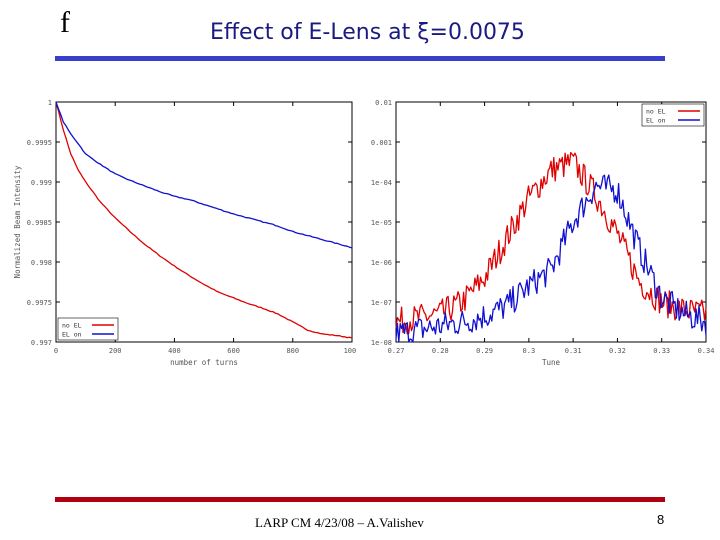 The width and height of the screenshot is (720, 540). What do you see at coordinates (661, 519) in the screenshot?
I see `page-number: 8` at bounding box center [661, 519].